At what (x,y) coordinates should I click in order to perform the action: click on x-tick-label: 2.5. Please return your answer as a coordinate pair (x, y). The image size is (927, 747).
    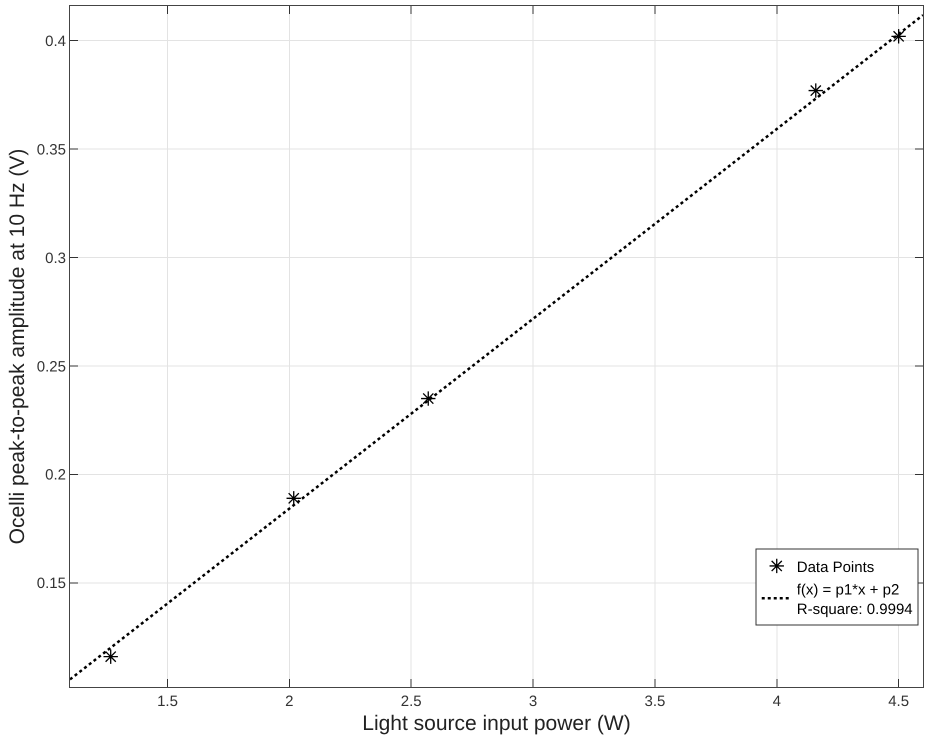
    Looking at the image, I should click on (411, 701).